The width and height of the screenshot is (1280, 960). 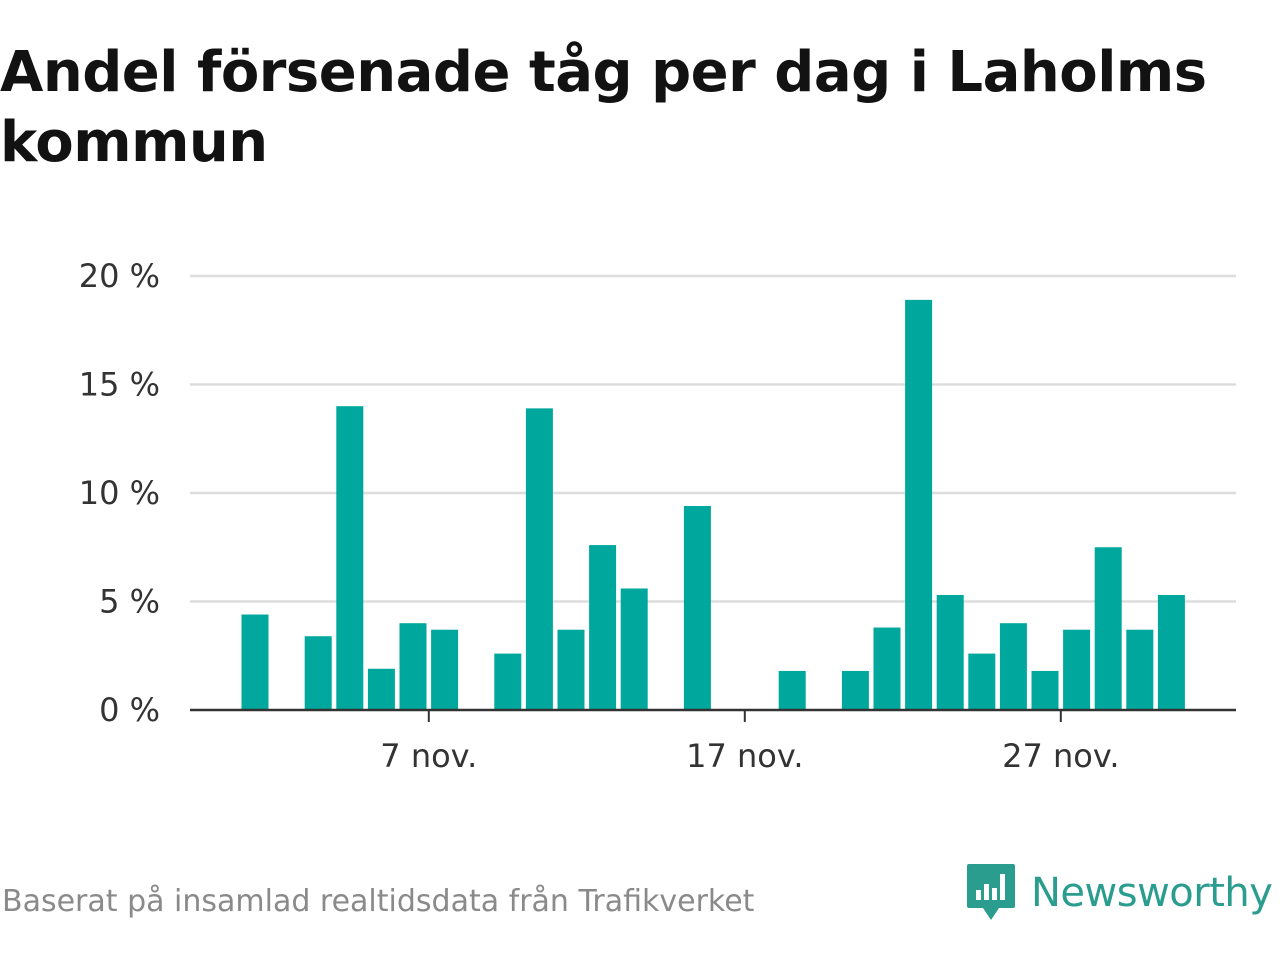 What do you see at coordinates (1152, 893) in the screenshot?
I see `brand-name: Newsworthy` at bounding box center [1152, 893].